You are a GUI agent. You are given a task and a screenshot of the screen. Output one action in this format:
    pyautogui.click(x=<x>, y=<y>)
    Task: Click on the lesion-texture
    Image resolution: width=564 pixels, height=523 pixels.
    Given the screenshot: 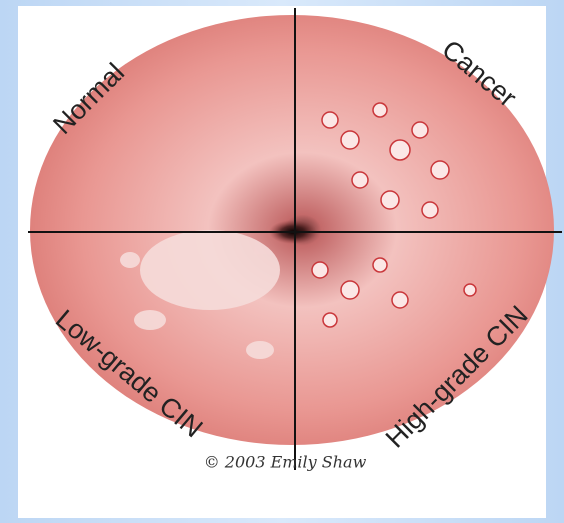 What is the action you would take?
    pyautogui.click(x=394, y=215)
    